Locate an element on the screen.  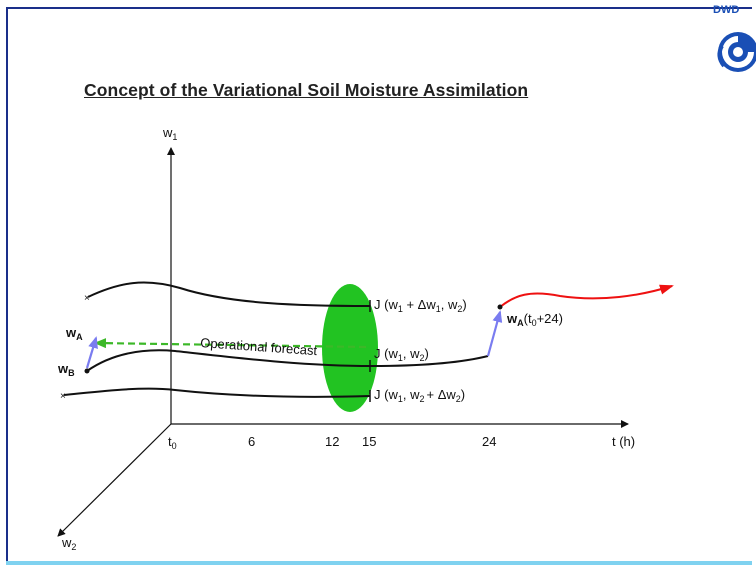
trajectory-top-start-mark: × is located at coordinates (87, 298).